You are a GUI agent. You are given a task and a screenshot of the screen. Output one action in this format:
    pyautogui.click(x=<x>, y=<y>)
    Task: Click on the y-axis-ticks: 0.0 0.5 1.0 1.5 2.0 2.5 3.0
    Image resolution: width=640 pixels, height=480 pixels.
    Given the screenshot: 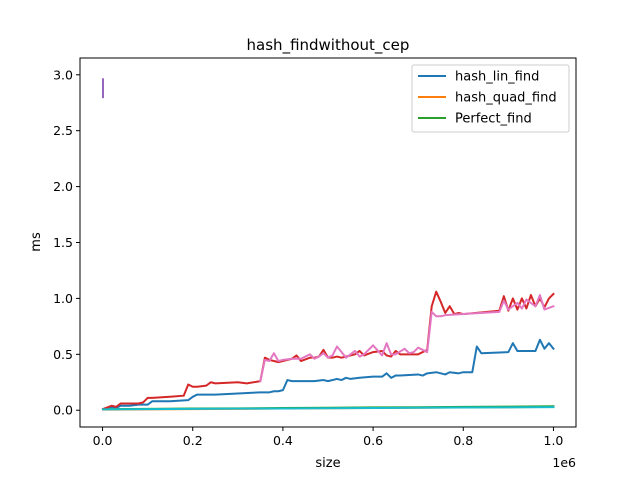 What is the action you would take?
    pyautogui.click(x=66, y=242)
    